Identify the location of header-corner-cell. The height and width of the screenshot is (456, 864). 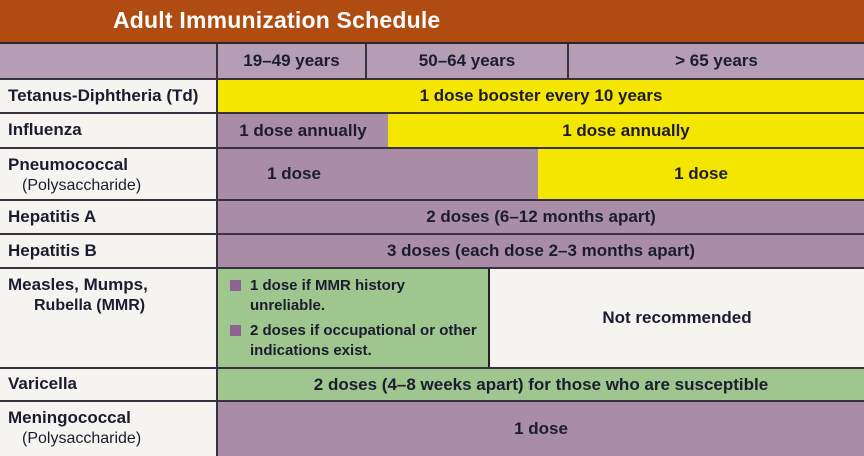
(109, 61).